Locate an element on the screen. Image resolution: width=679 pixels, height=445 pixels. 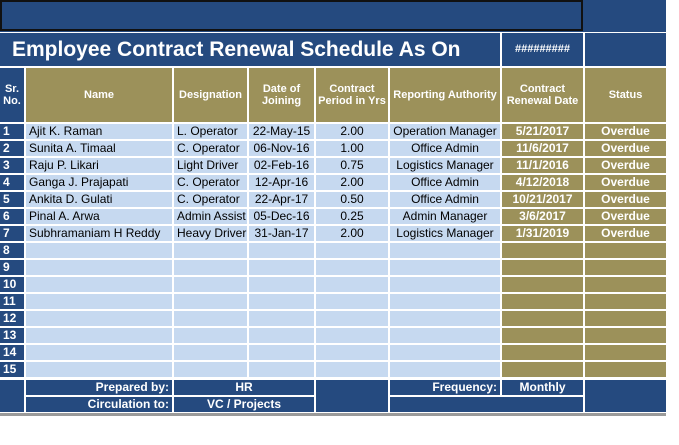
data-cell: Admin Assist is located at coordinates (210, 216).